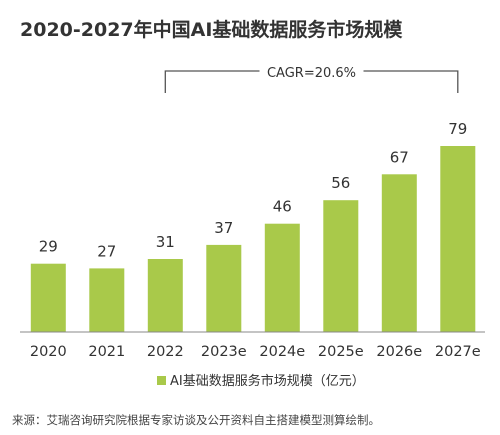 This screenshot has width=500, height=435. I want to click on tick-label-2025e: 2025e, so click(341, 352).